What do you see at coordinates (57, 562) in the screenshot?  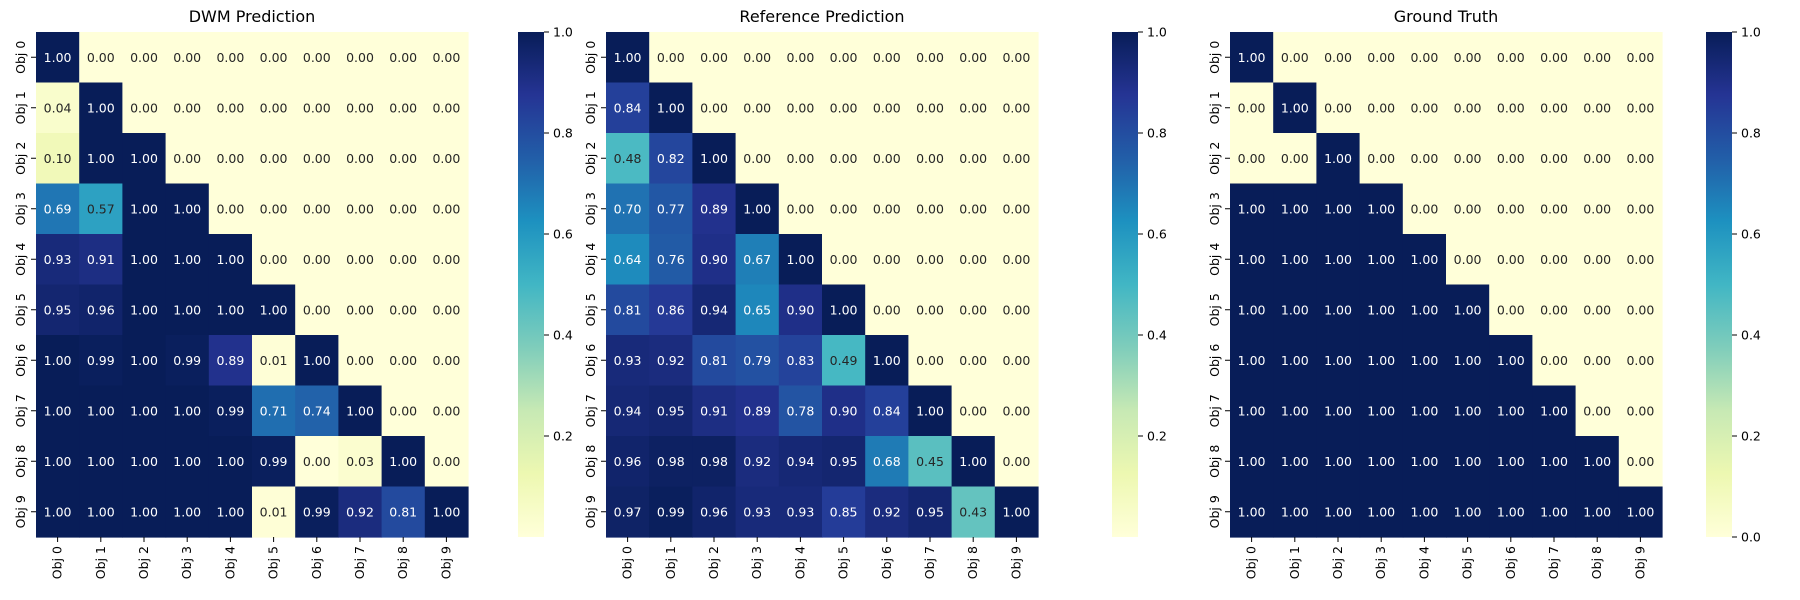 I see `x-tick-label: Obj 0` at bounding box center [57, 562].